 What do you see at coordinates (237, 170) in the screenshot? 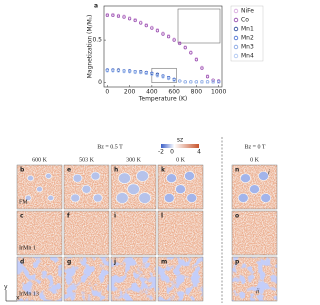
I see `panel-letter: n` at bounding box center [237, 170].